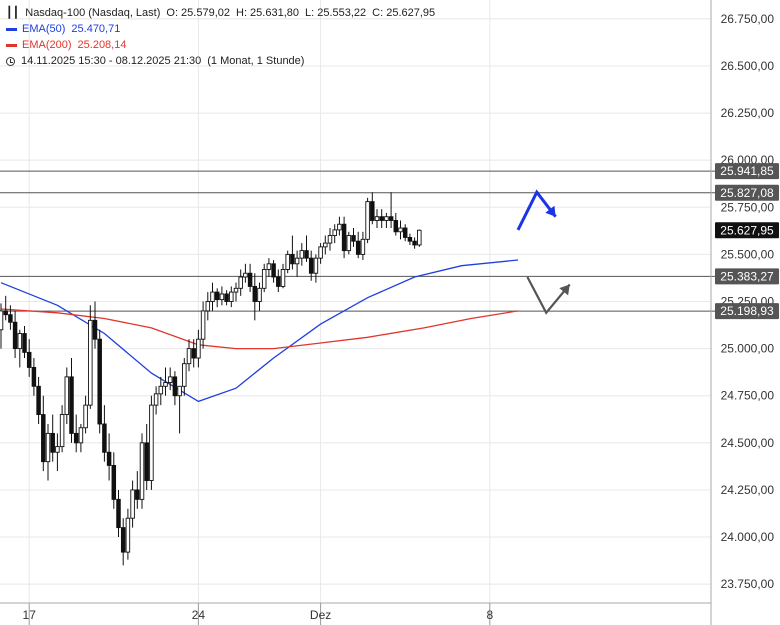 The width and height of the screenshot is (780, 625). What do you see at coordinates (748, 113) in the screenshot?
I see `y-tick-label: 26.250,00` at bounding box center [748, 113].